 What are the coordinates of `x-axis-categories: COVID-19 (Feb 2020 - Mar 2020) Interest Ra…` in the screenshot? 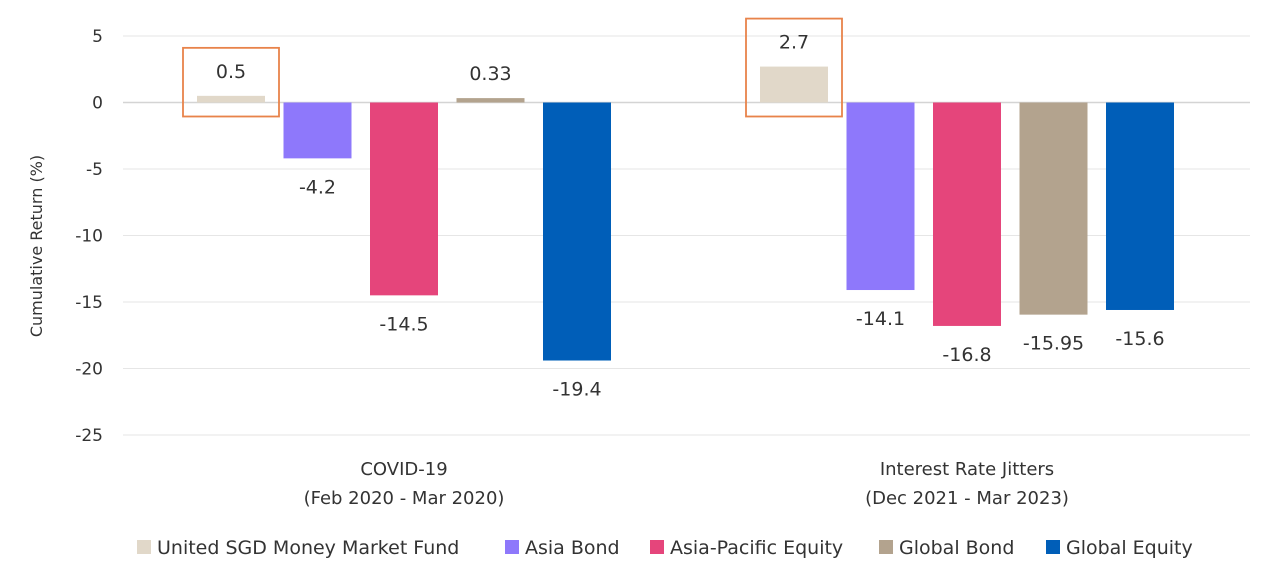 It's located at (686, 484).